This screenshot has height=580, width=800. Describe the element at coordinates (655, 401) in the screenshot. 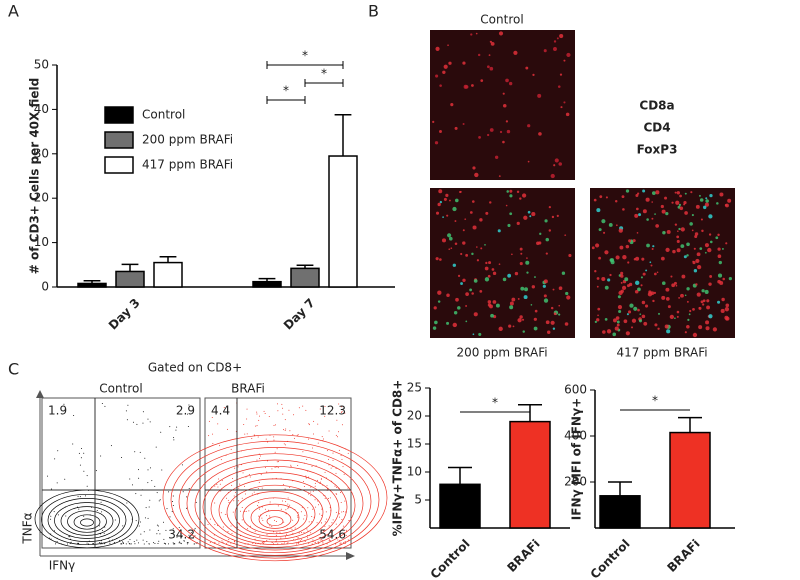

I see `significance-star: *` at that location.